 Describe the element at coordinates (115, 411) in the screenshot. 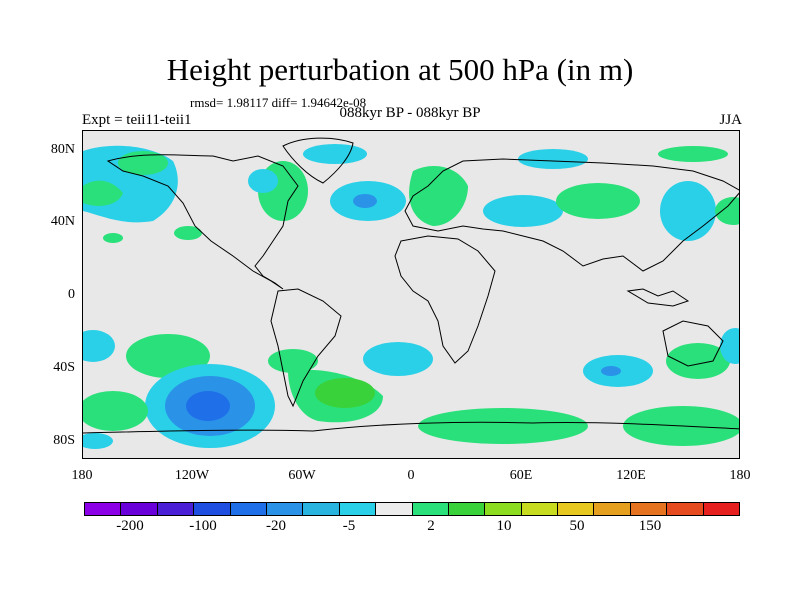

I see `anomaly-positive-s-ocean-w` at that location.